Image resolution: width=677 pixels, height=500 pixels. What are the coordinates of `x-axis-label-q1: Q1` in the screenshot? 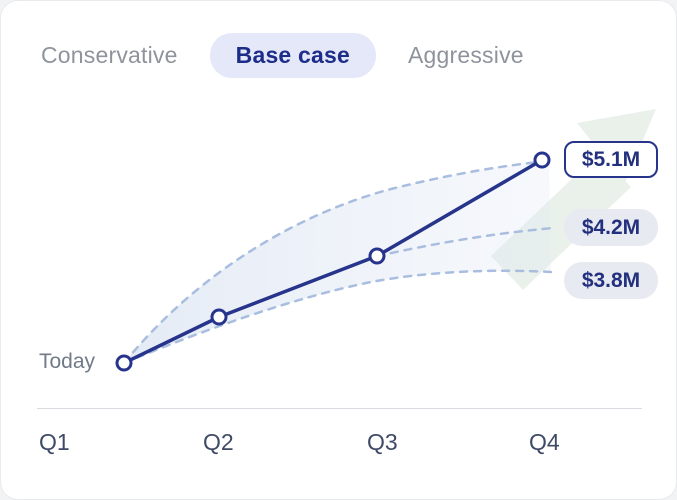 It's located at (54, 442).